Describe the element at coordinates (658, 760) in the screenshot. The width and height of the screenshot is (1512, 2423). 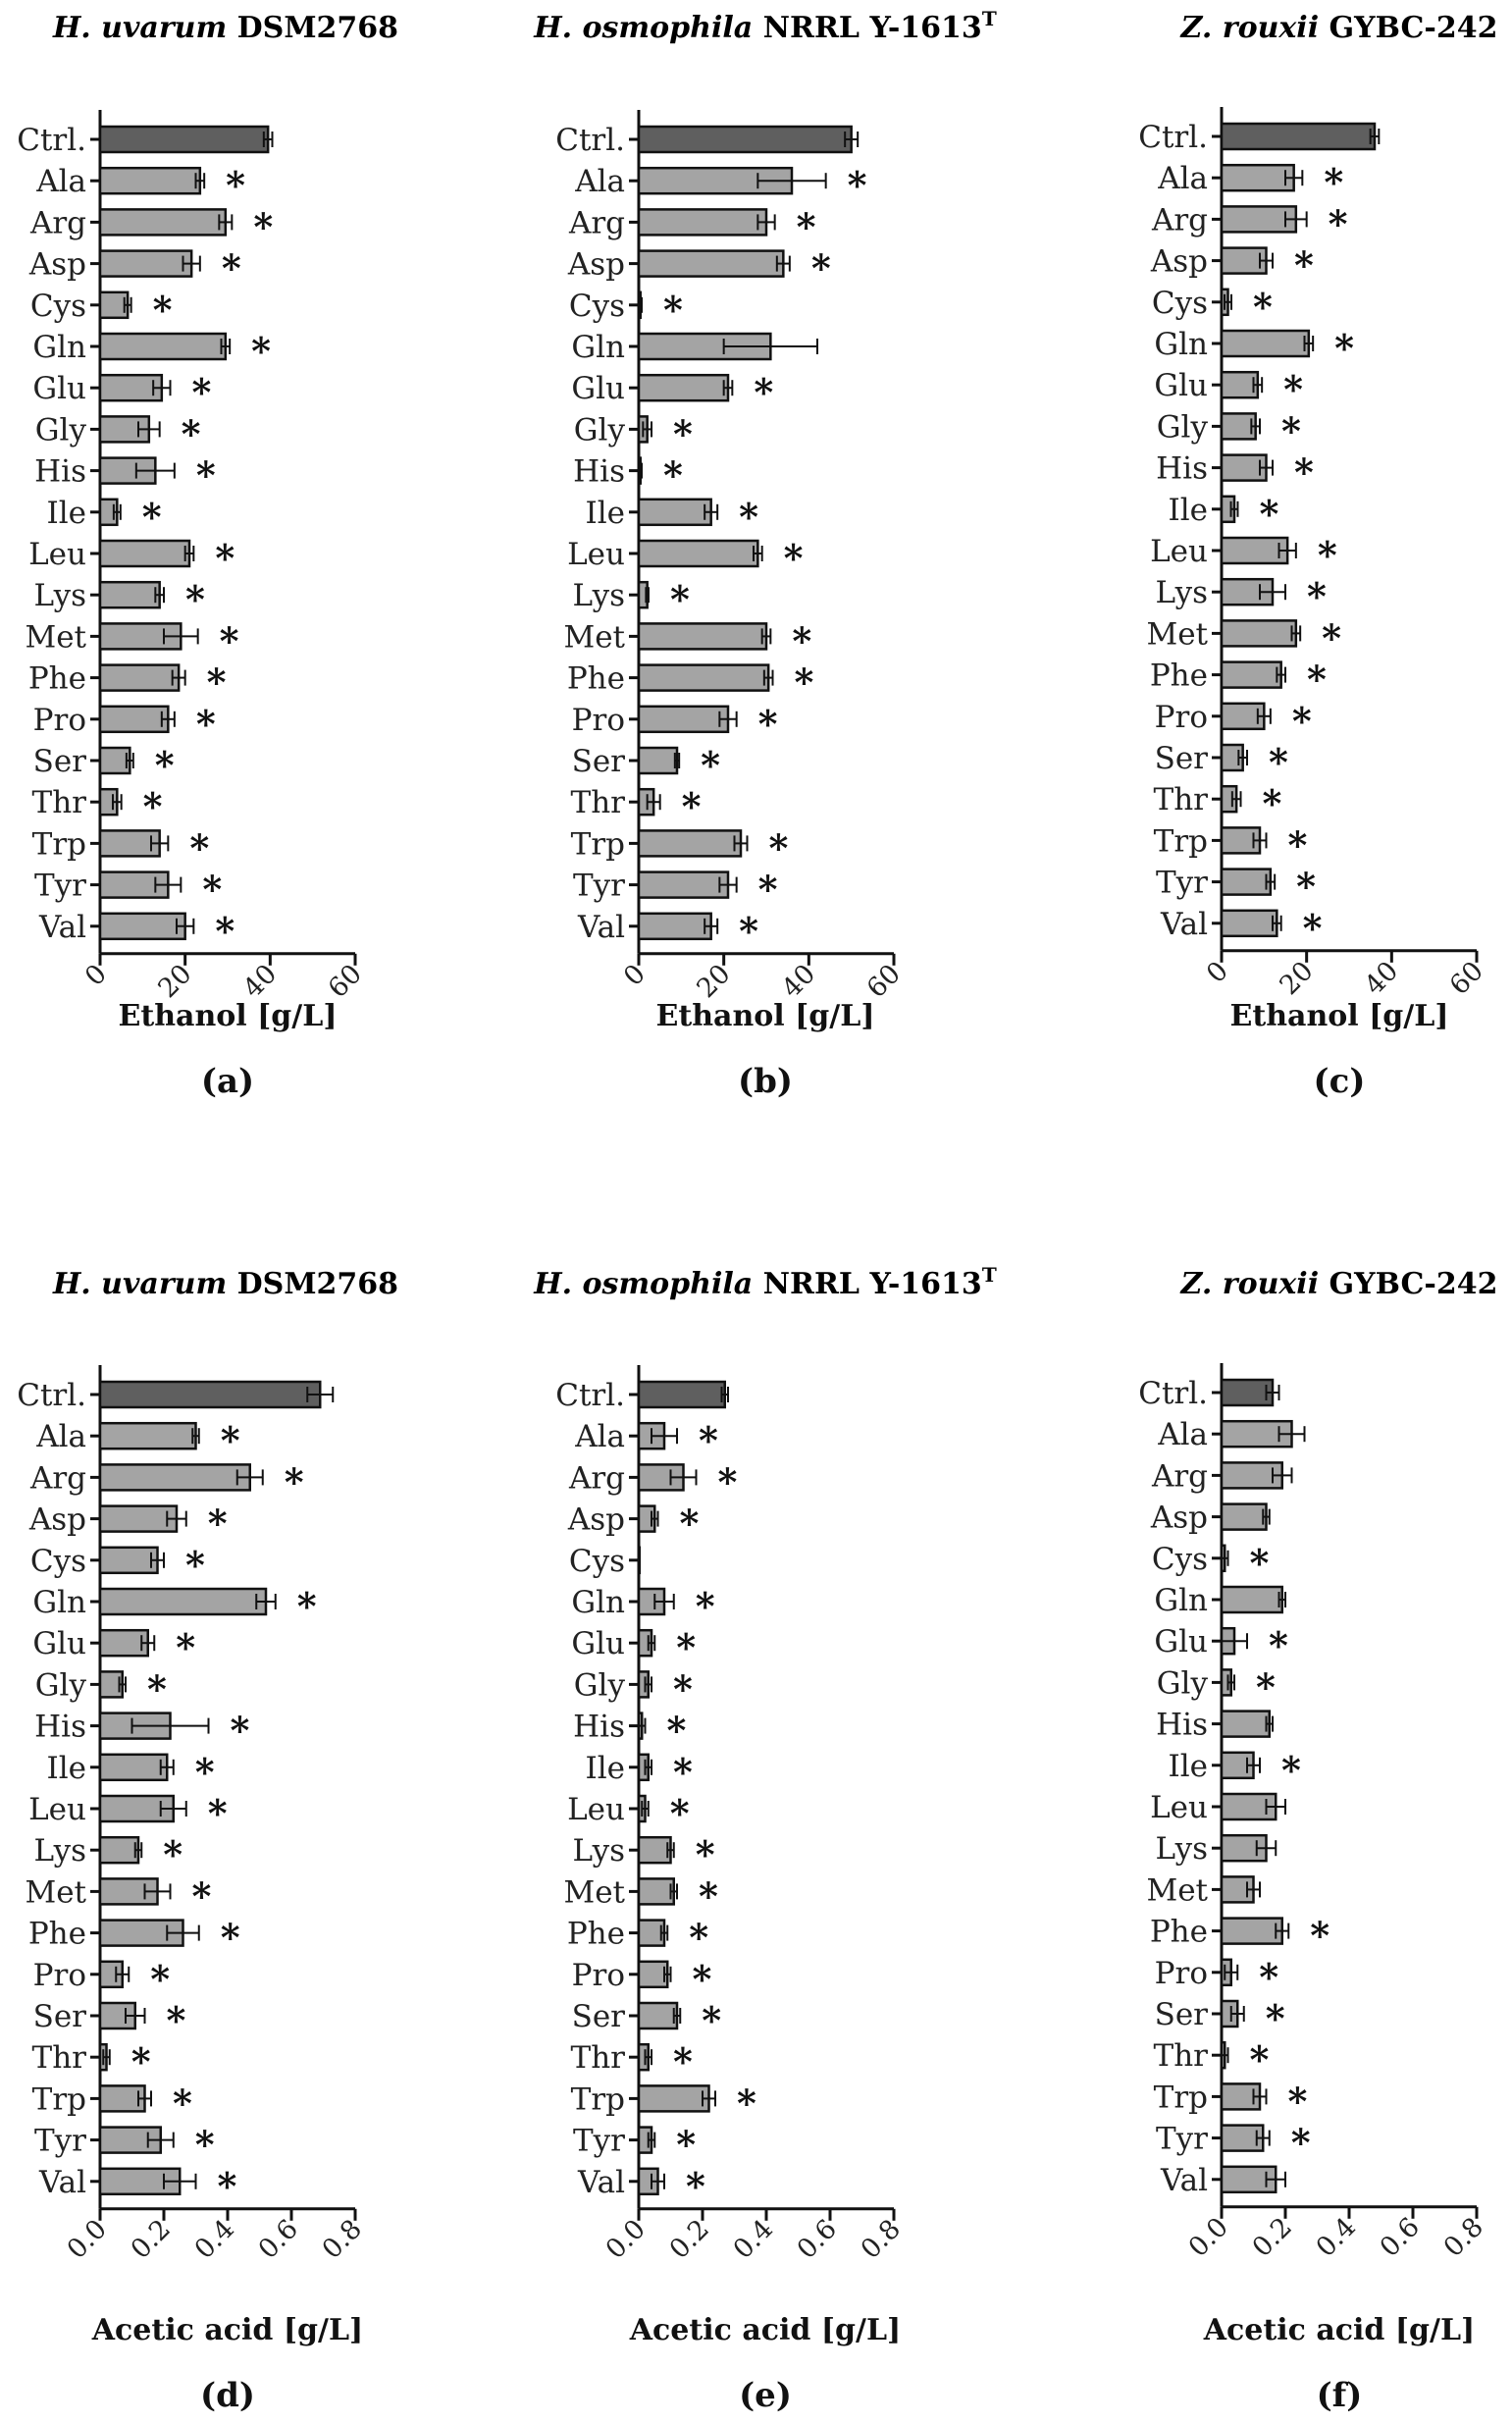
I see `bar-ser` at that location.